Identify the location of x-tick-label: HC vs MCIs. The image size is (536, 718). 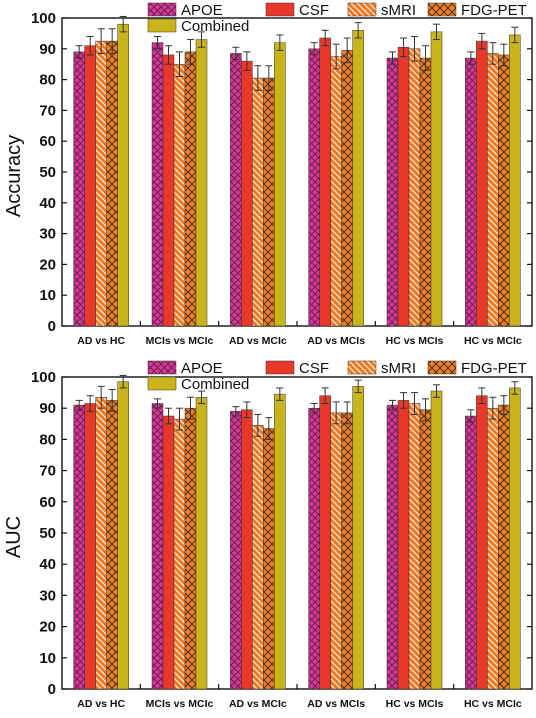
(415, 341).